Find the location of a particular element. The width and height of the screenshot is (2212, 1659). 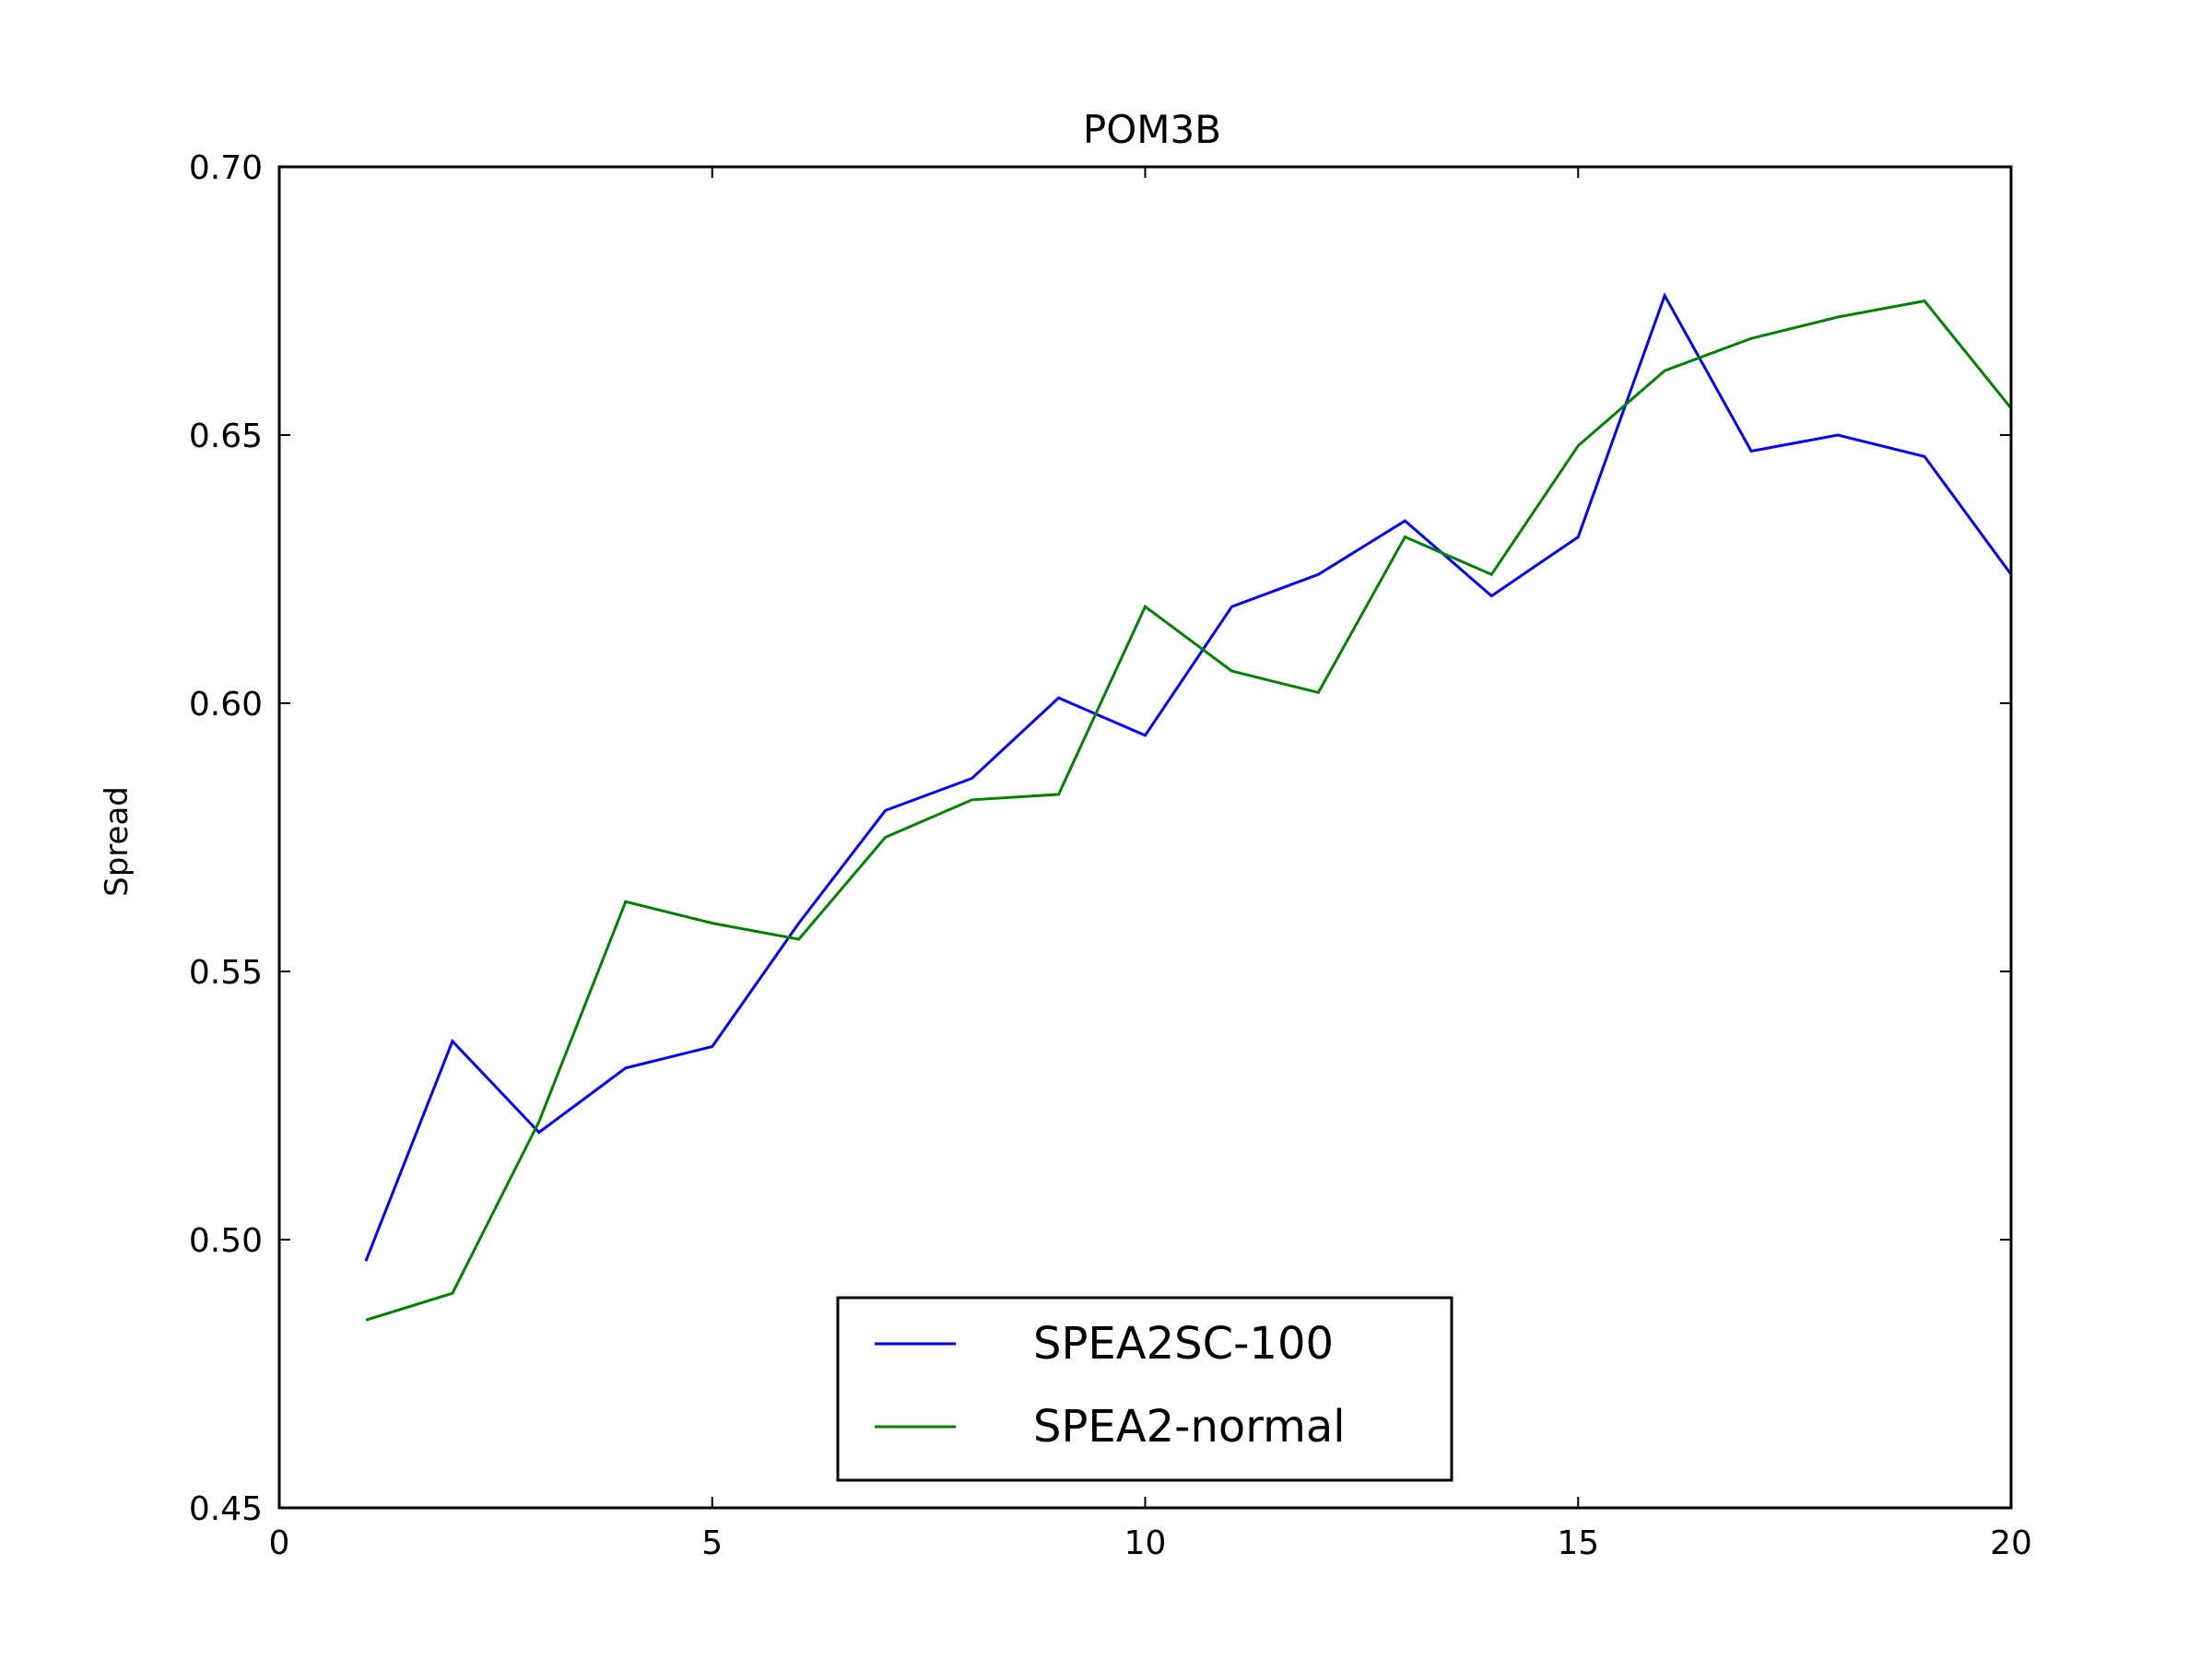

legend: SPEA2SC-100 SPEA2-normal is located at coordinates (1144, 1389).